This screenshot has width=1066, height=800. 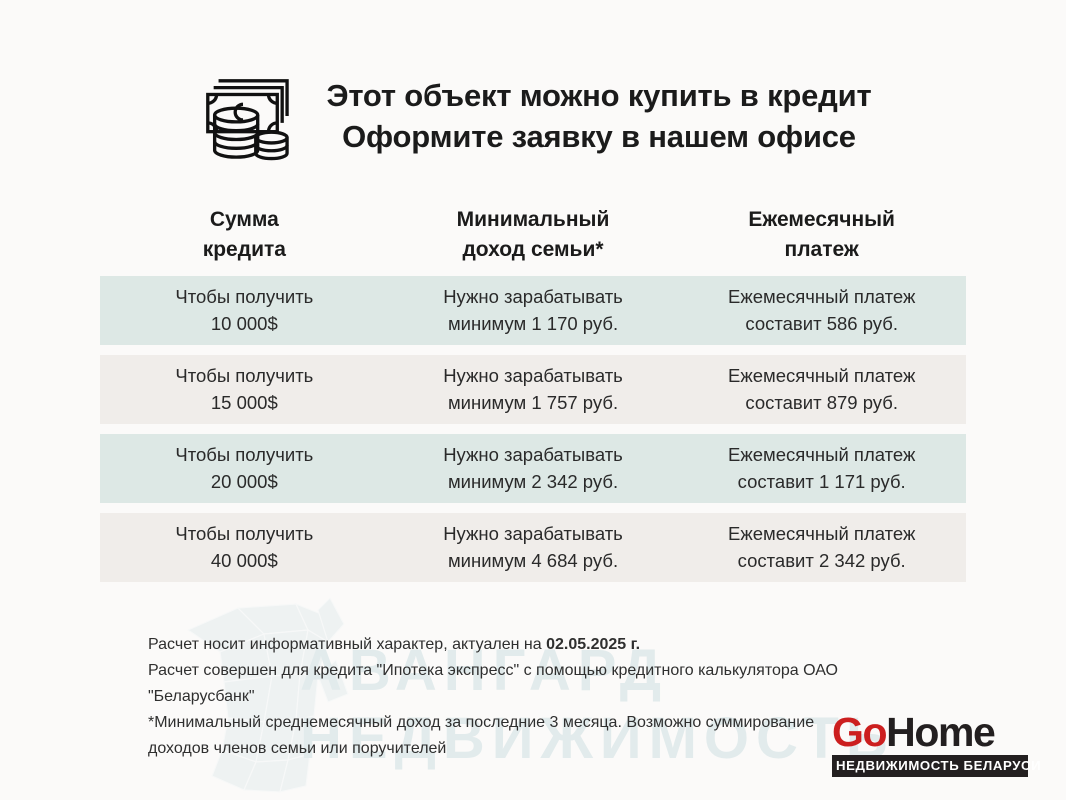 I want to click on logo-home-text: Home, so click(x=941, y=732).